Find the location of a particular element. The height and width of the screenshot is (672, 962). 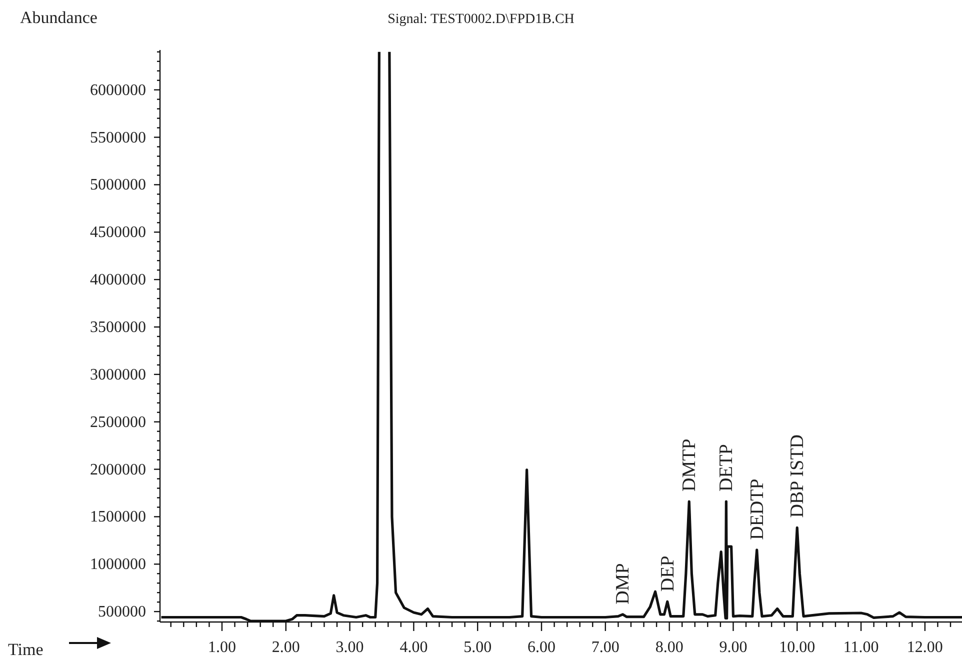

y-tick-label: 2500000 is located at coordinates (118, 422).